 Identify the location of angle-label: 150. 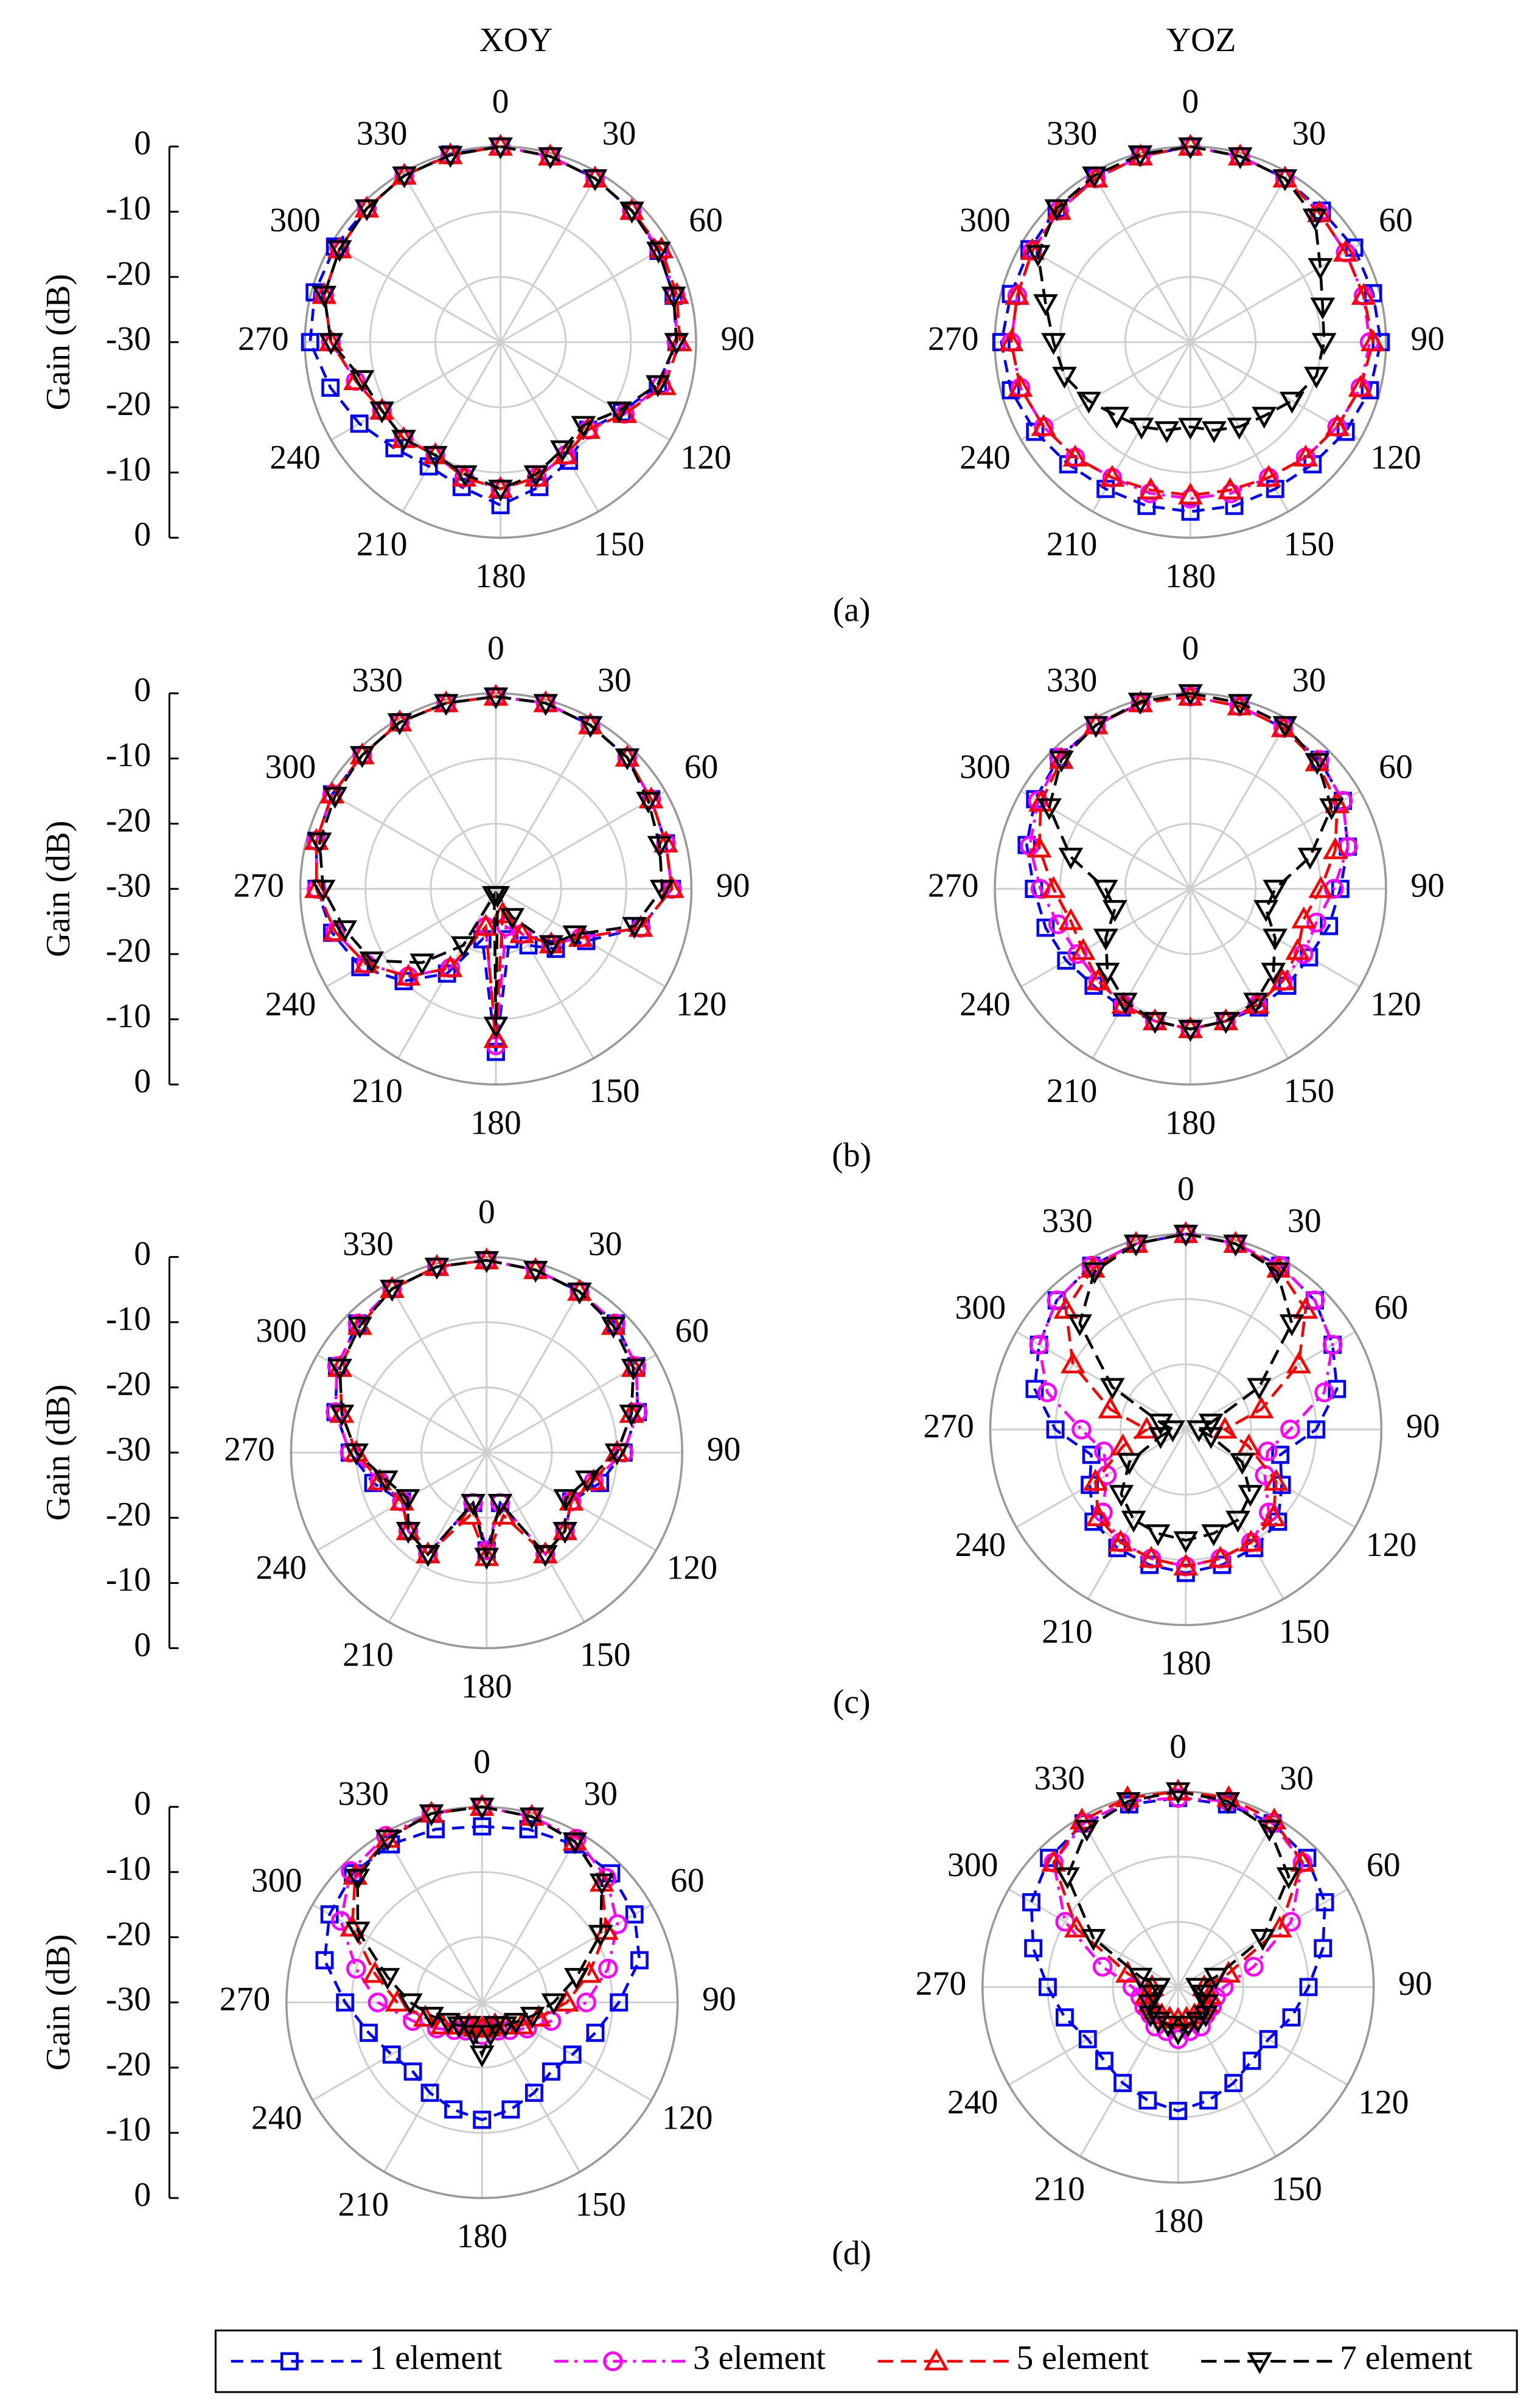
(600, 2205).